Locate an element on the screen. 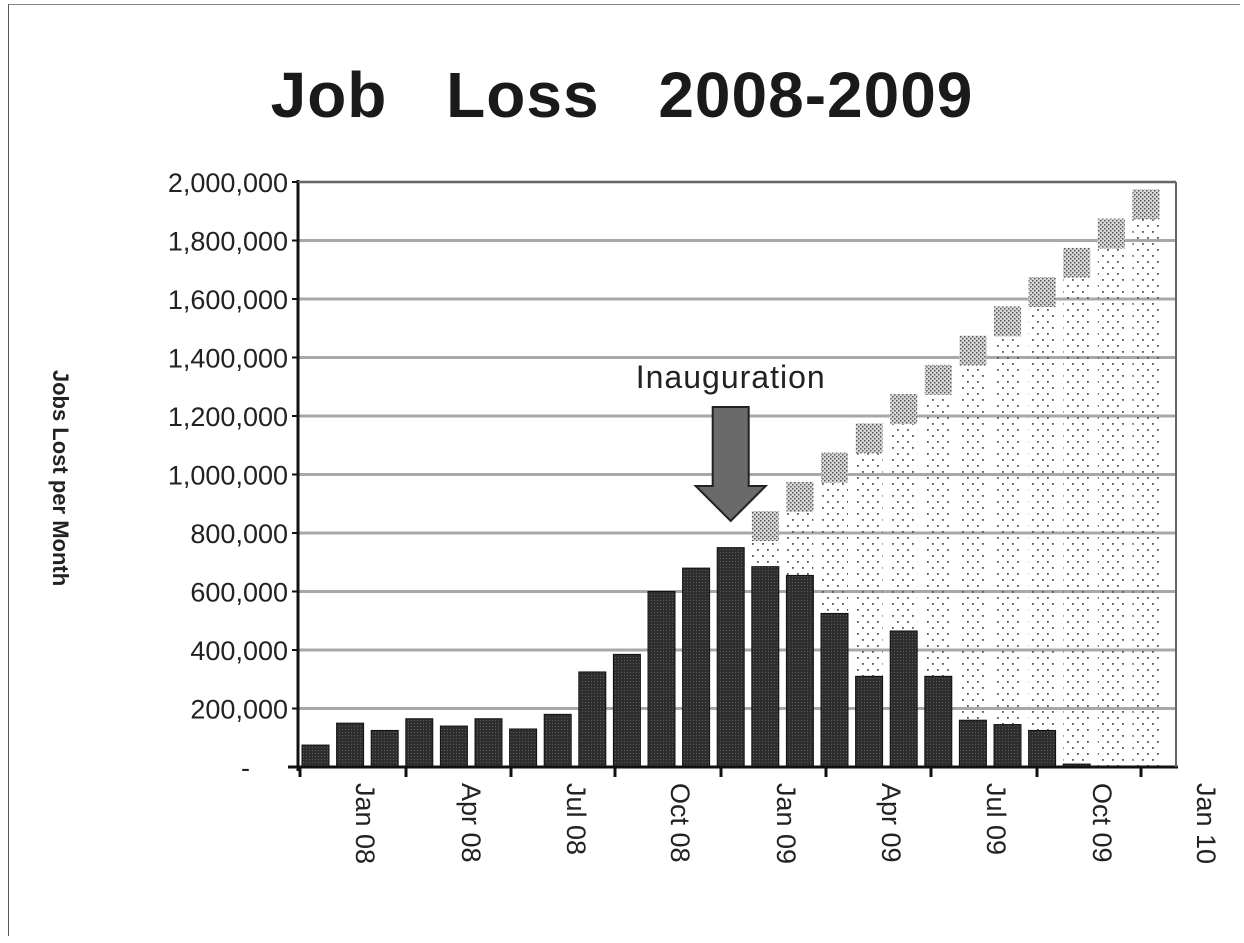  y-tick-label: 2,000,000 is located at coordinates (228, 183).